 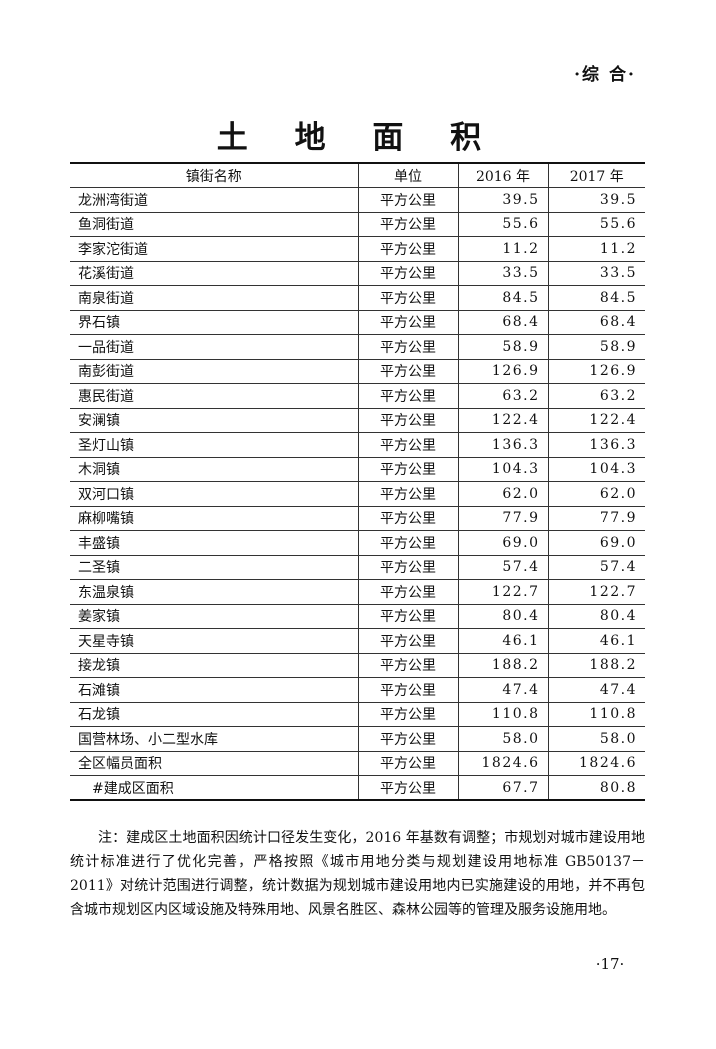 I want to click on table-row: 天星寺镇 平方公里 46.1 46.1, so click(x=357, y=641).